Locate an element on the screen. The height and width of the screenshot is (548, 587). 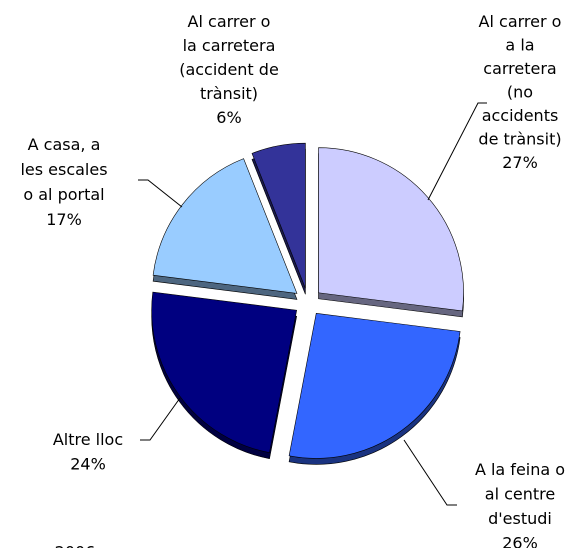
value-label: 26% is located at coordinates (520, 540).